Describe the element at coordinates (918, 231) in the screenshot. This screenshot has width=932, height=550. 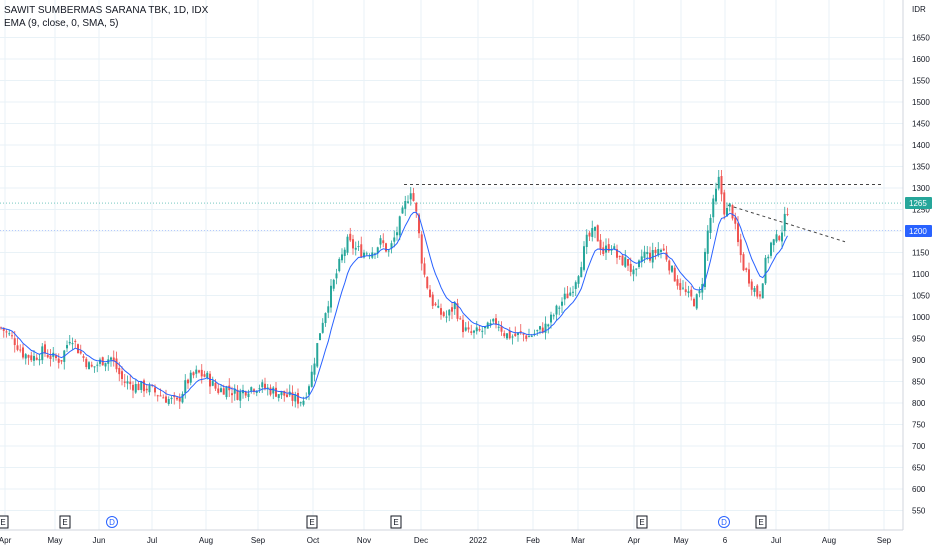
I see `ema-price-tag-bg` at that location.